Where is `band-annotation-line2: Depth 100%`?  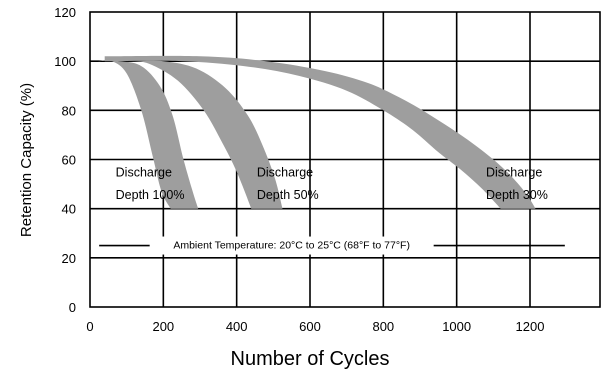 band-annotation-line2: Depth 100% is located at coordinates (150, 195).